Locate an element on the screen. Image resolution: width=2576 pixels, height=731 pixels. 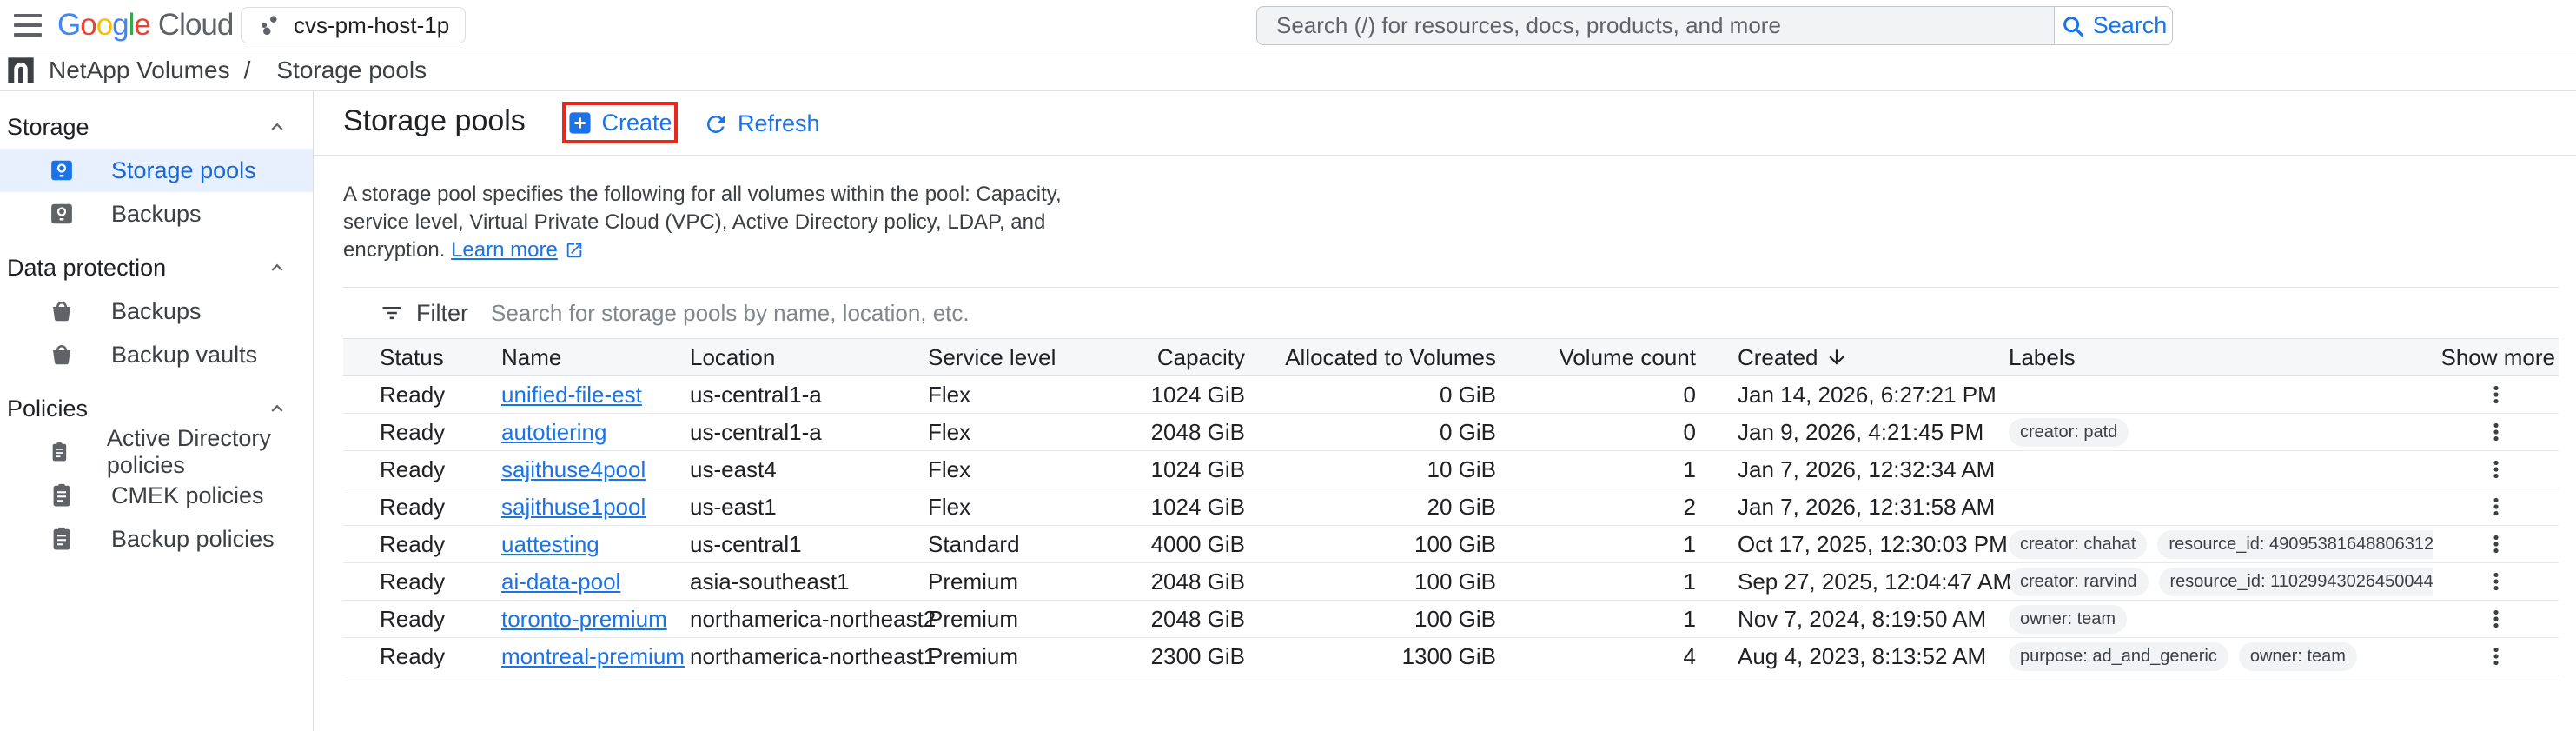
global-search: Search is located at coordinates (1714, 25).